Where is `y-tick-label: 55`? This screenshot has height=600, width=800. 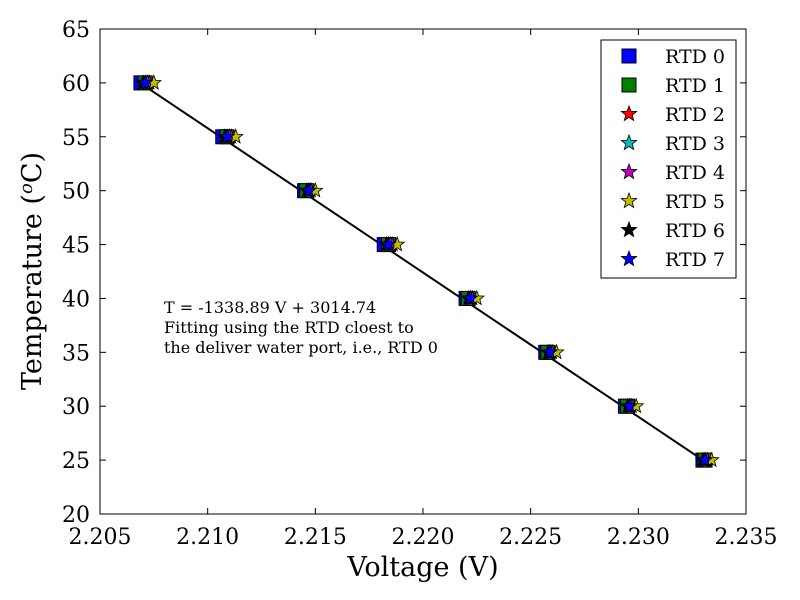 y-tick-label: 55 is located at coordinates (76, 138).